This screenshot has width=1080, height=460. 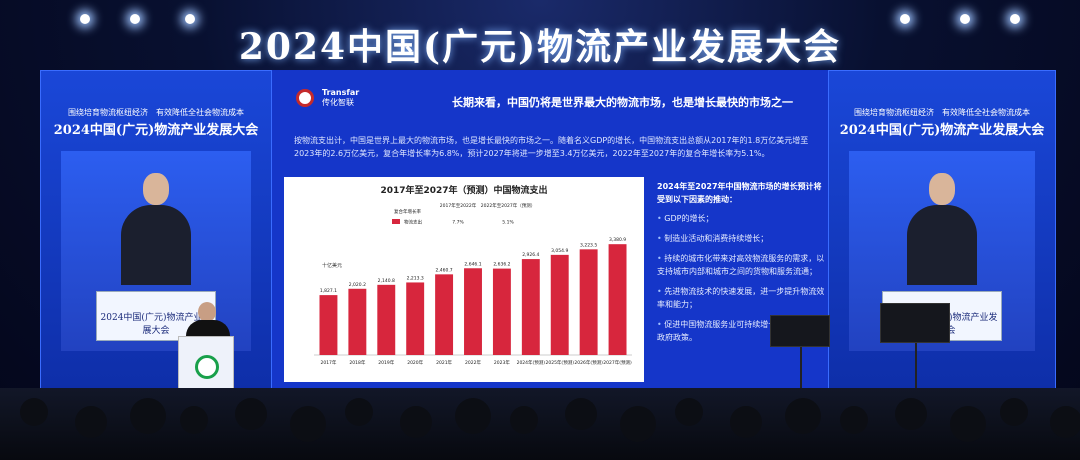 I want to click on logo-text: Transfar, so click(x=341, y=92).